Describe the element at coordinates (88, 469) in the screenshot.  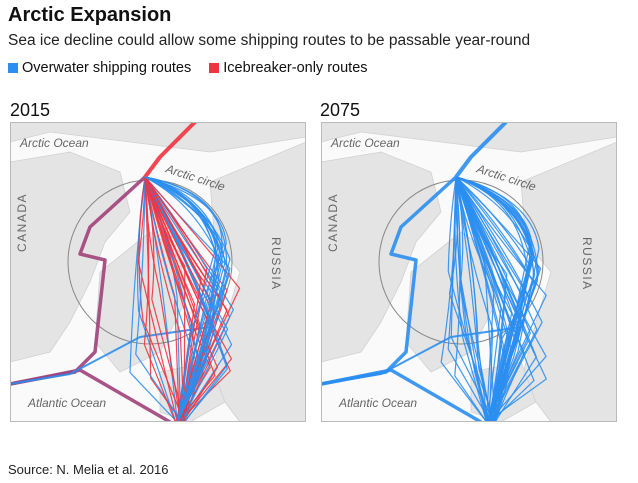
I see `source: Source: N. Melia et al. 2016` at that location.